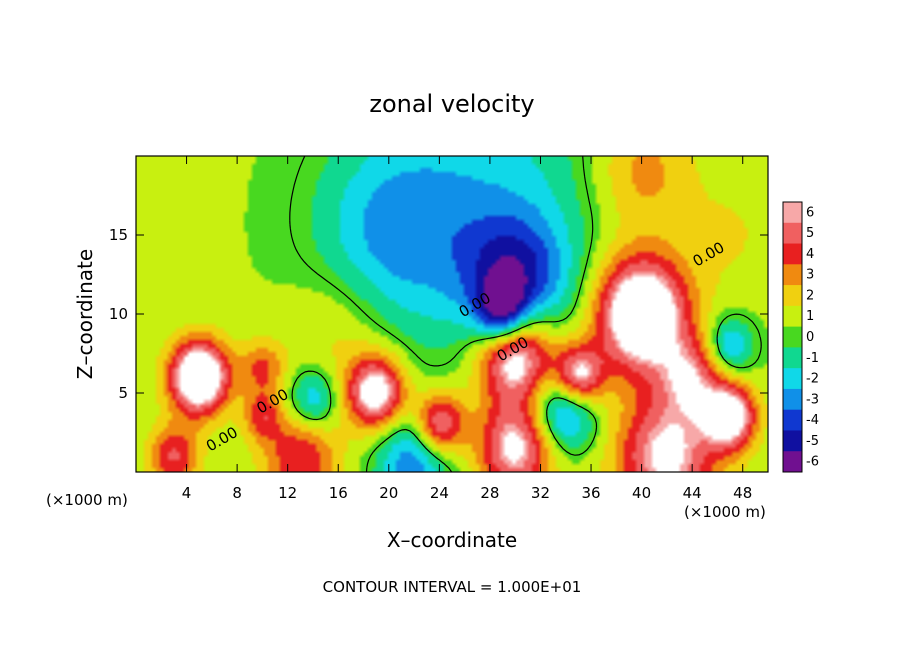  I want to click on colorbar-label: 3, so click(810, 275).